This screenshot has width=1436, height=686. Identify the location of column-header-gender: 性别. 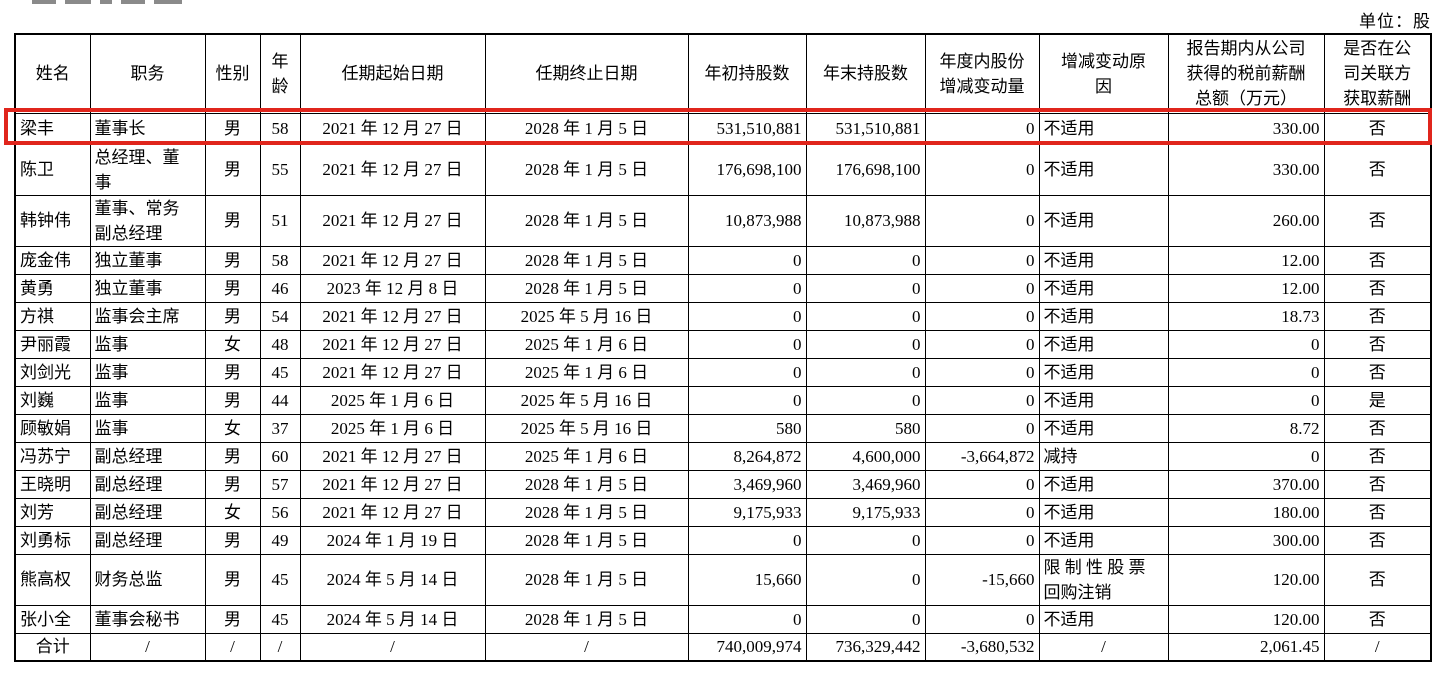
(232, 73).